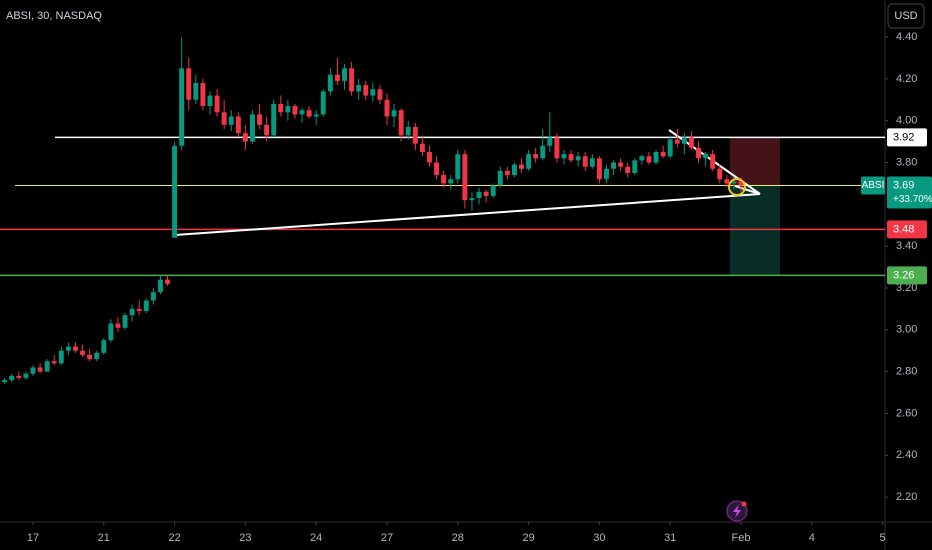 The width and height of the screenshot is (932, 550). Describe the element at coordinates (812, 538) in the screenshot. I see `x-tick-label: 4` at that location.